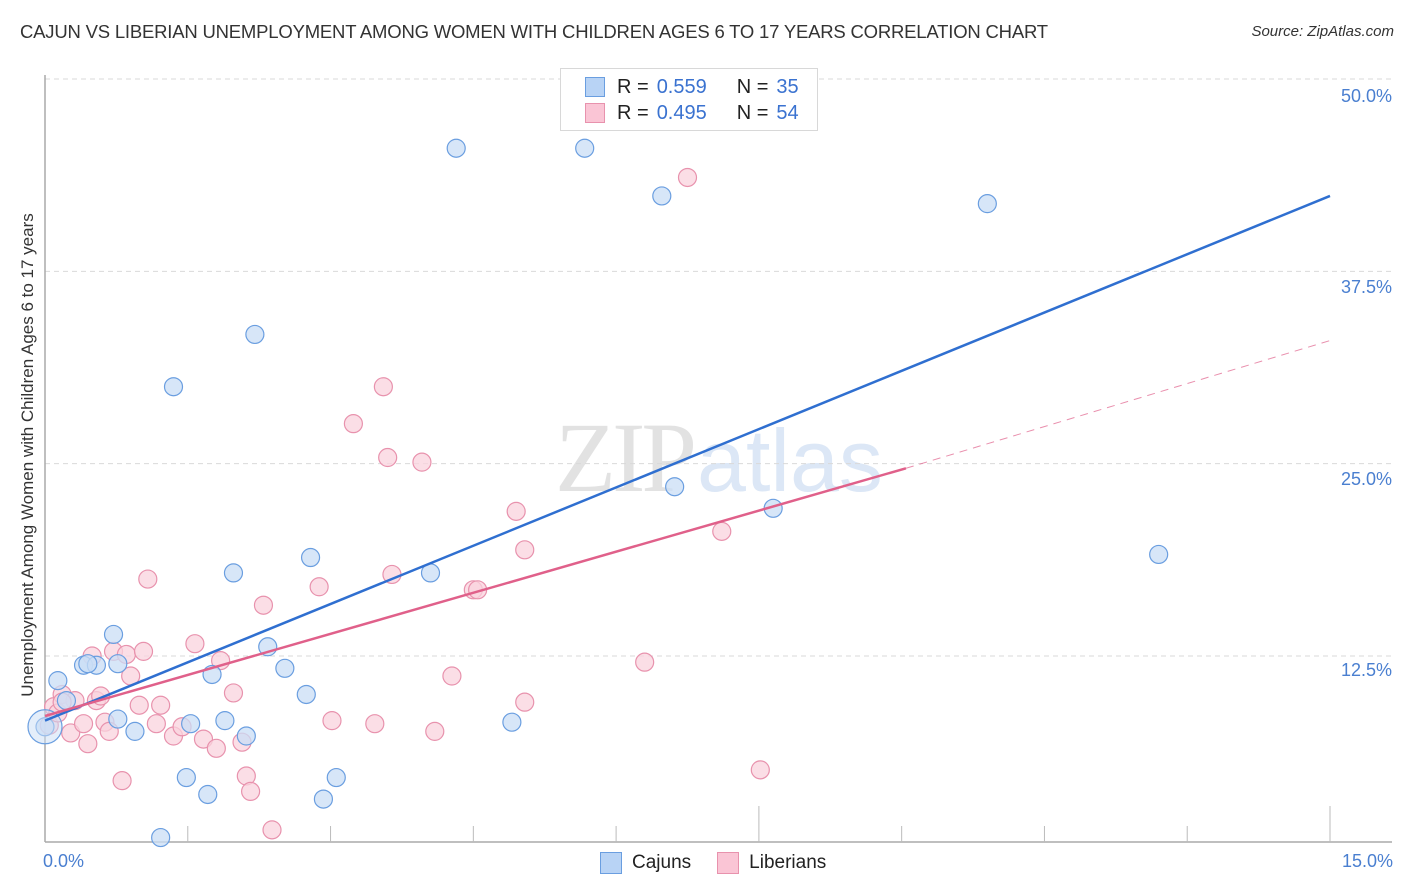 The image size is (1406, 892). I want to click on r-value-cajuns: 0.559, so click(681, 86).